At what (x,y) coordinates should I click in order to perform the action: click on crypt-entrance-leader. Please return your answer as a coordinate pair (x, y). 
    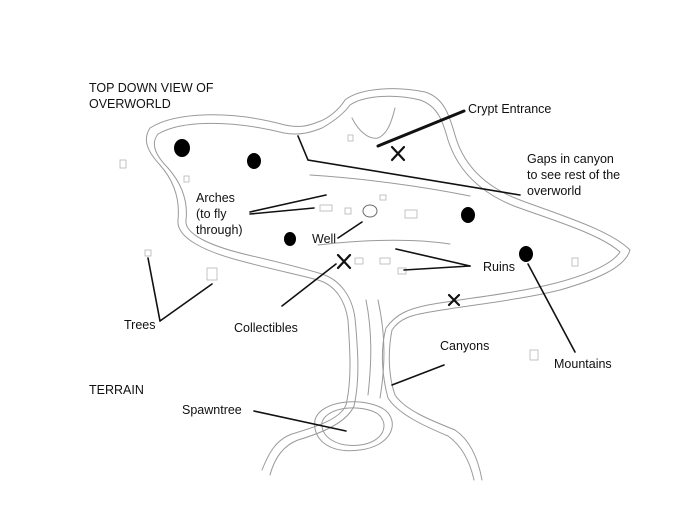
    Looking at the image, I should click on (421, 128).